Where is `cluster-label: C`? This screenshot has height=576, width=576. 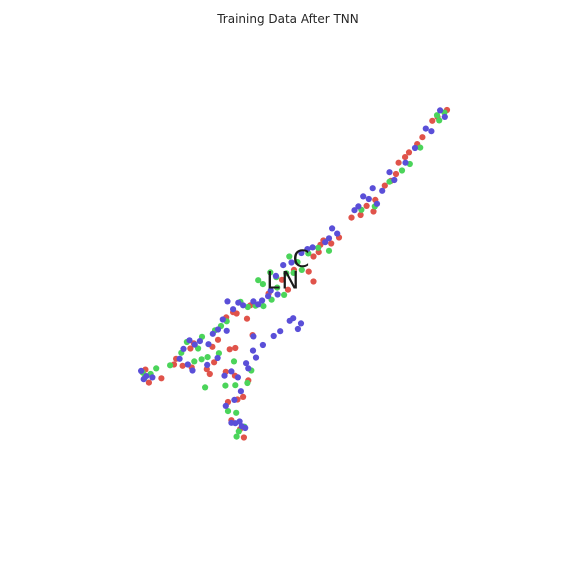 cluster-label: C is located at coordinates (301, 259).